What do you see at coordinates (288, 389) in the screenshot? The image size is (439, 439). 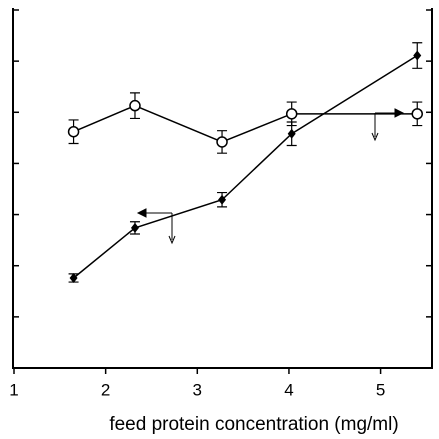 I see `x-tick-label: 4` at bounding box center [288, 389].